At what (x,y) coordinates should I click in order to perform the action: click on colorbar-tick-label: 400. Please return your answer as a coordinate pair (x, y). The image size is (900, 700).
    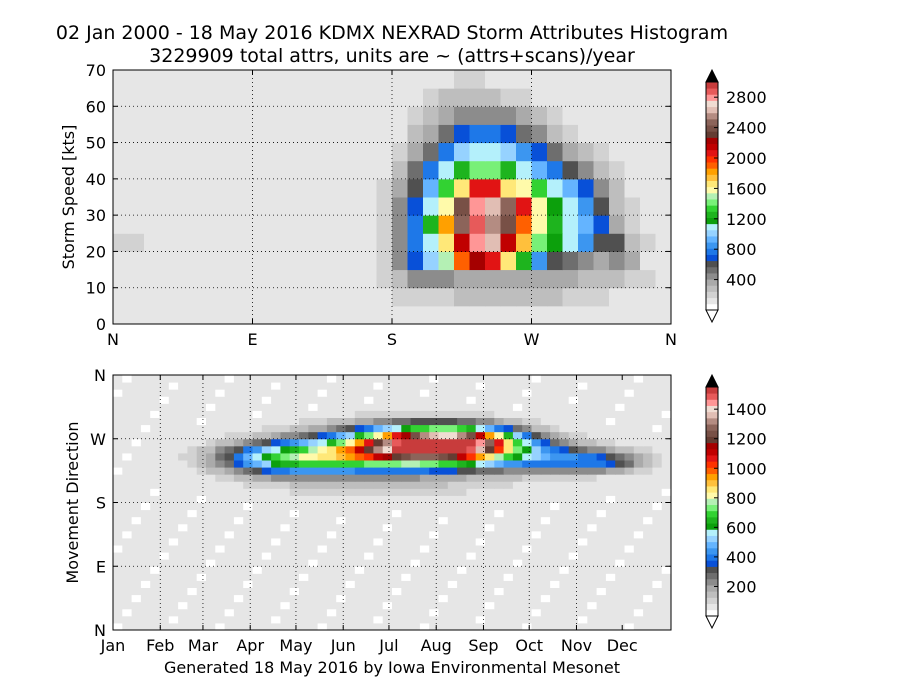
    Looking at the image, I should click on (741, 557).